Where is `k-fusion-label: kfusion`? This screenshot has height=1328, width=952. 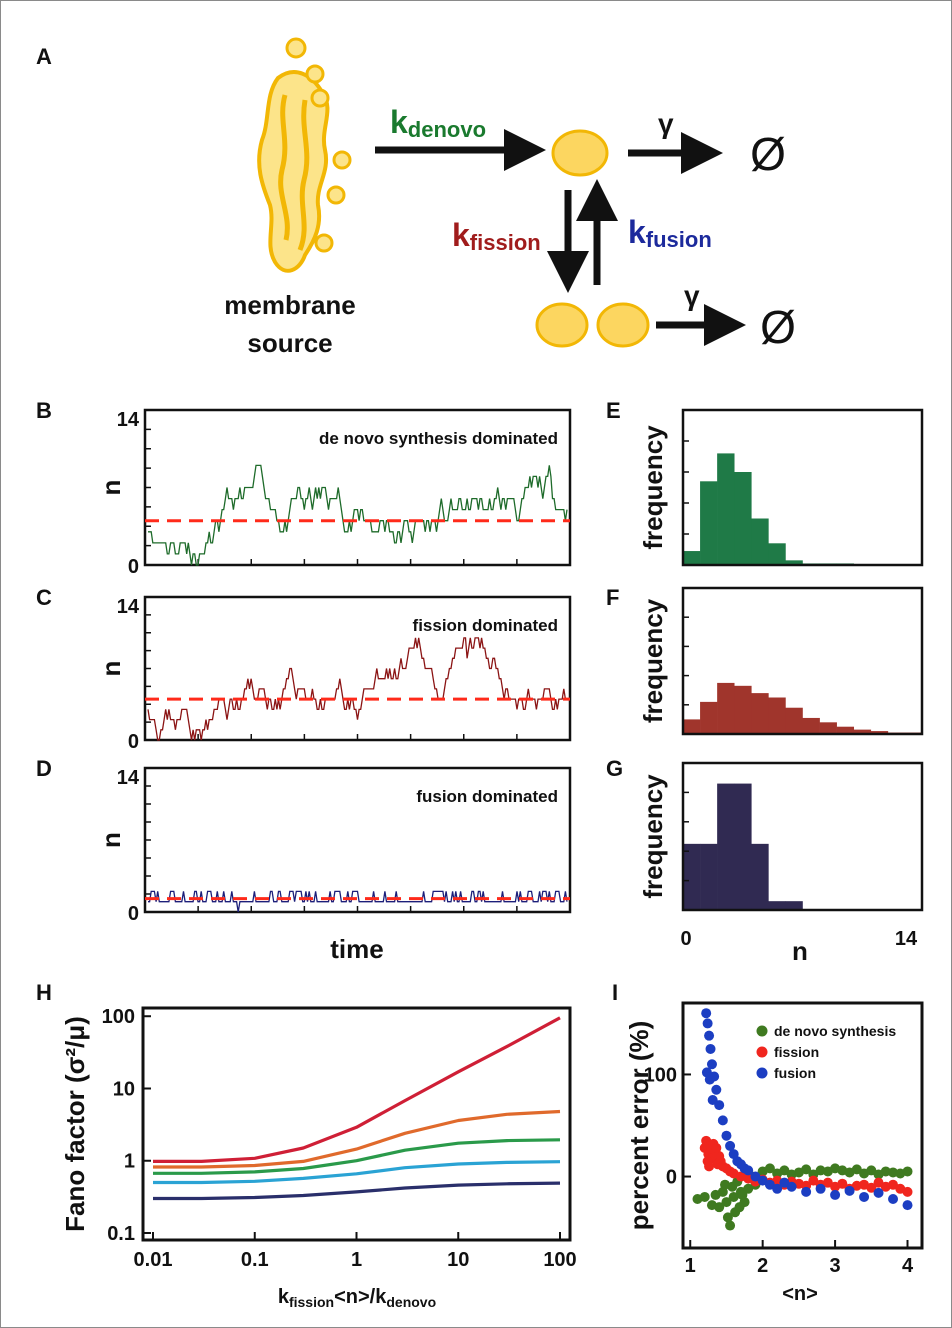 k-fusion-label: kfusion is located at coordinates (670, 233).